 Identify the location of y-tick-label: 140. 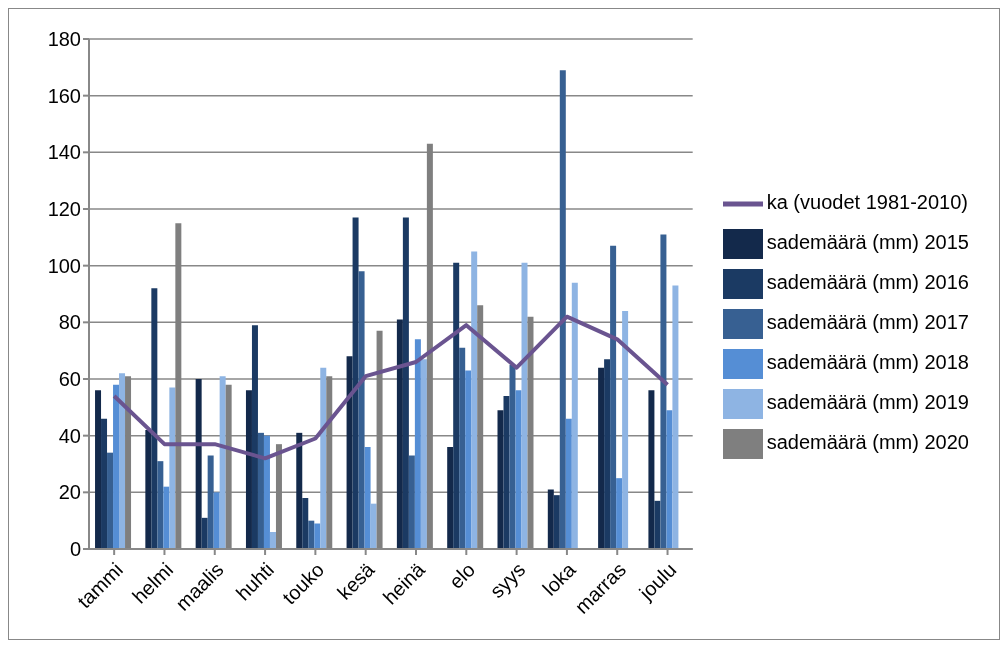
(64, 152).